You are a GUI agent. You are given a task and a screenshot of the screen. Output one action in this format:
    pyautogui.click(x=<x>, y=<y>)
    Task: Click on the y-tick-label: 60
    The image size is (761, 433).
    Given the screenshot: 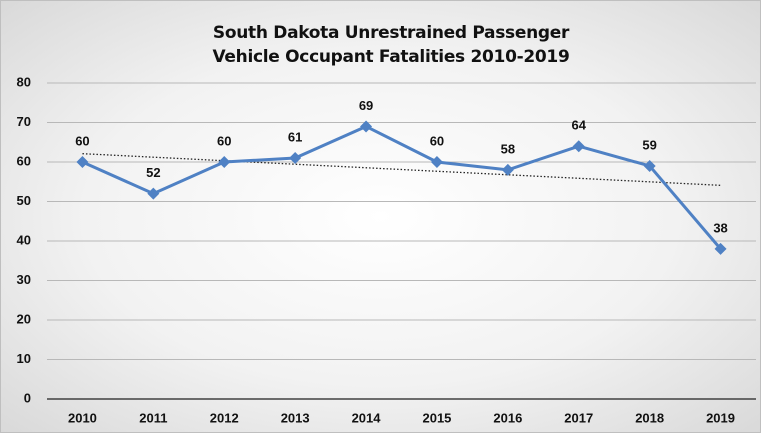 What is the action you would take?
    pyautogui.click(x=24, y=160)
    